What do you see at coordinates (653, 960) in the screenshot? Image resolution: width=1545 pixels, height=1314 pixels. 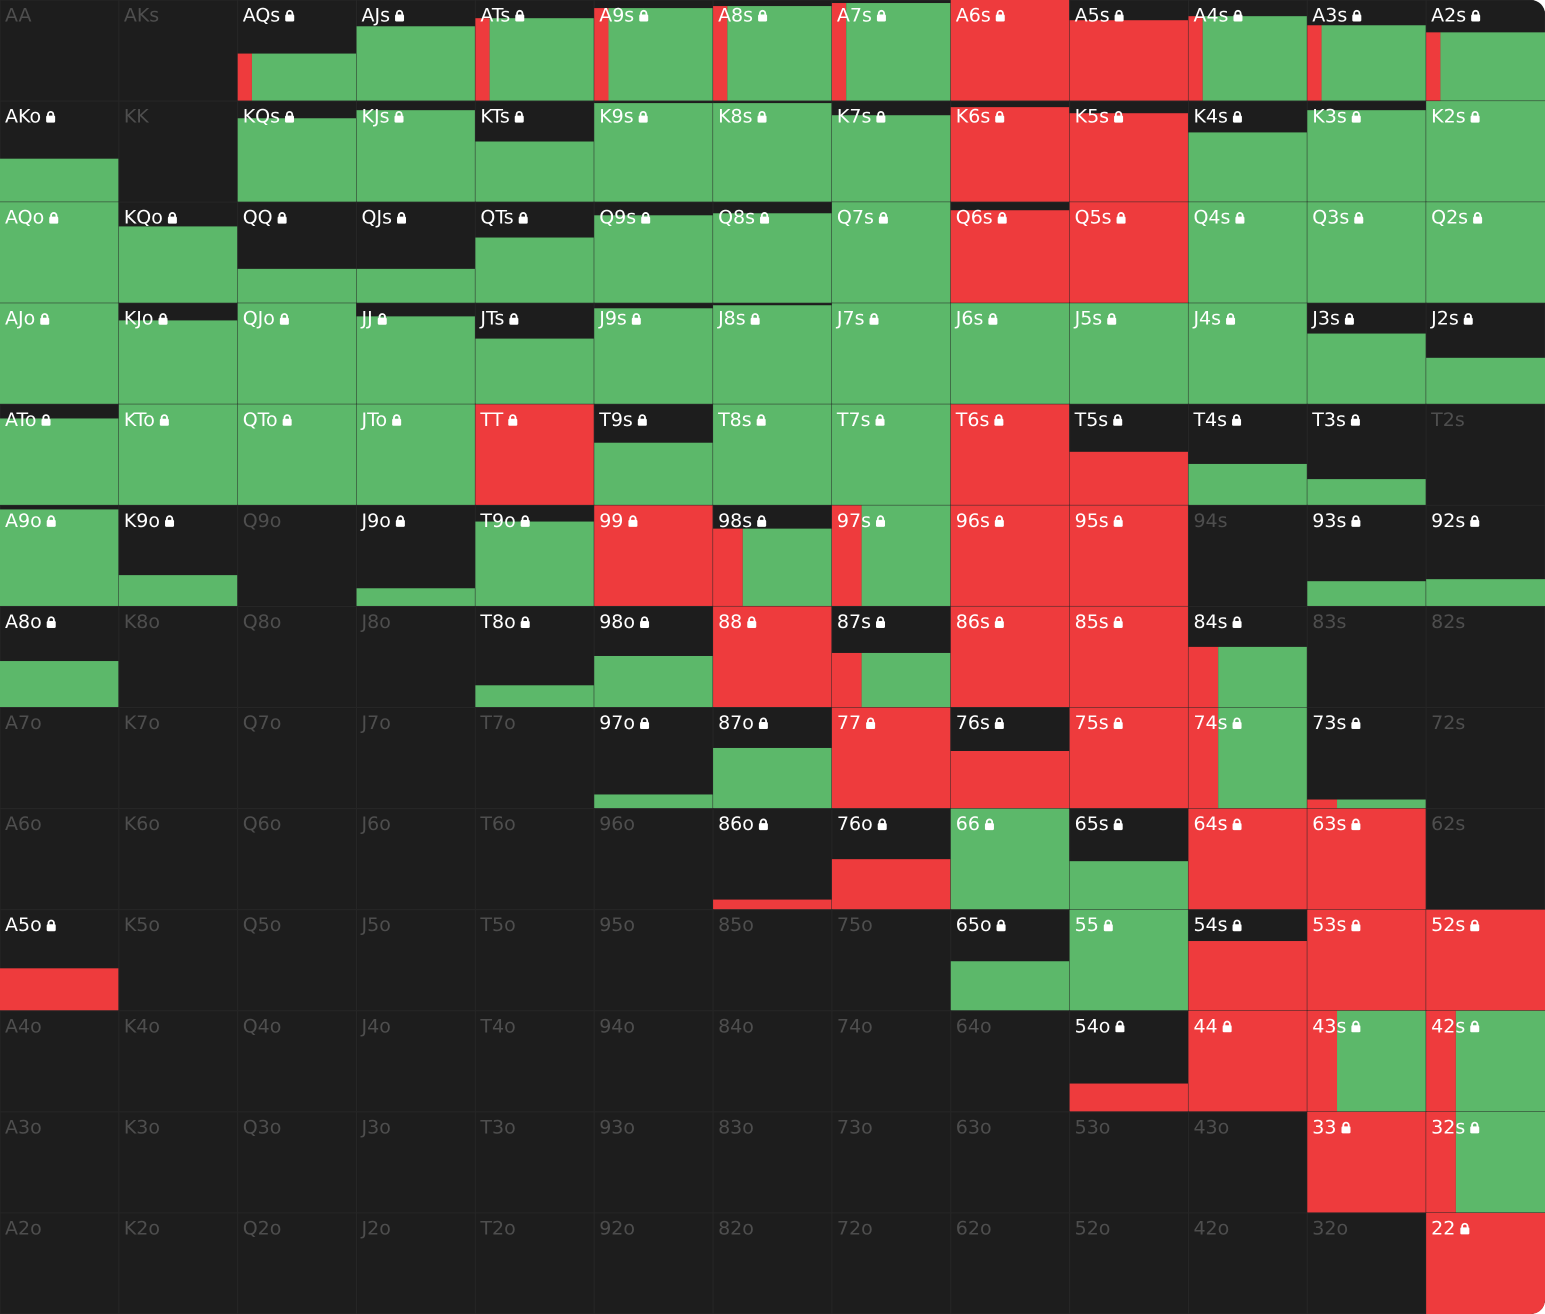 I see `hand-cell: 95o` at bounding box center [653, 960].